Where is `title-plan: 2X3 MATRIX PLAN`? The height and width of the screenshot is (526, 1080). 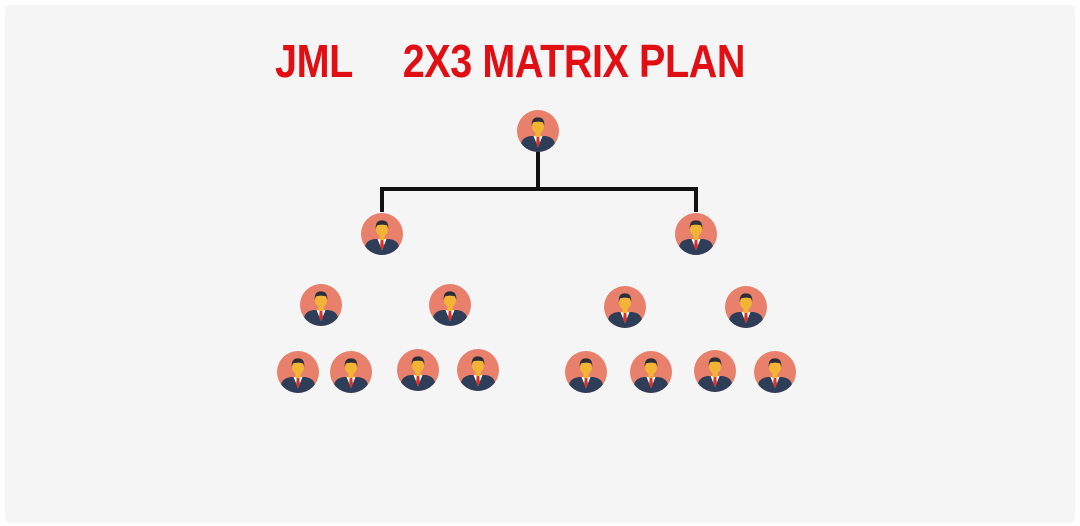 title-plan: 2X3 MATRIX PLAN is located at coordinates (574, 61).